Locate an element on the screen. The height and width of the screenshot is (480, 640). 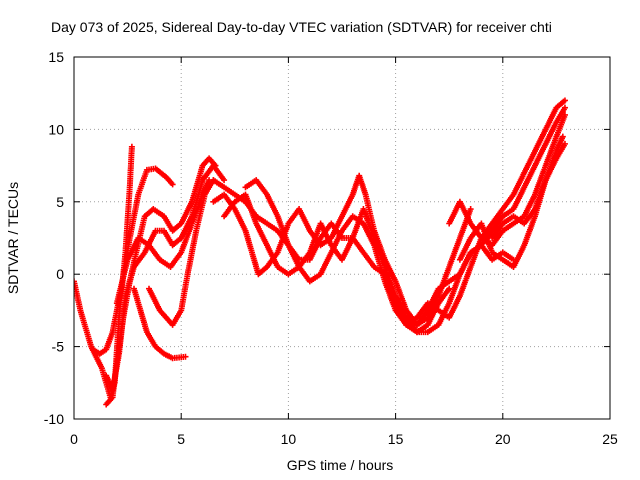
x-tick-label: 25 is located at coordinates (610, 439).